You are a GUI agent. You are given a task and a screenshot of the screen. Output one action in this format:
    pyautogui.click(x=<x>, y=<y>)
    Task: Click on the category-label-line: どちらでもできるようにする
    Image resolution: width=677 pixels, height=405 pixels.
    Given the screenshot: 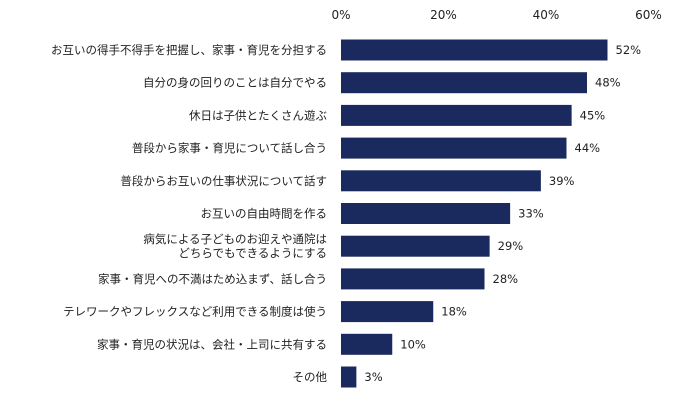 What is the action you would take?
    pyautogui.click(x=252, y=253)
    